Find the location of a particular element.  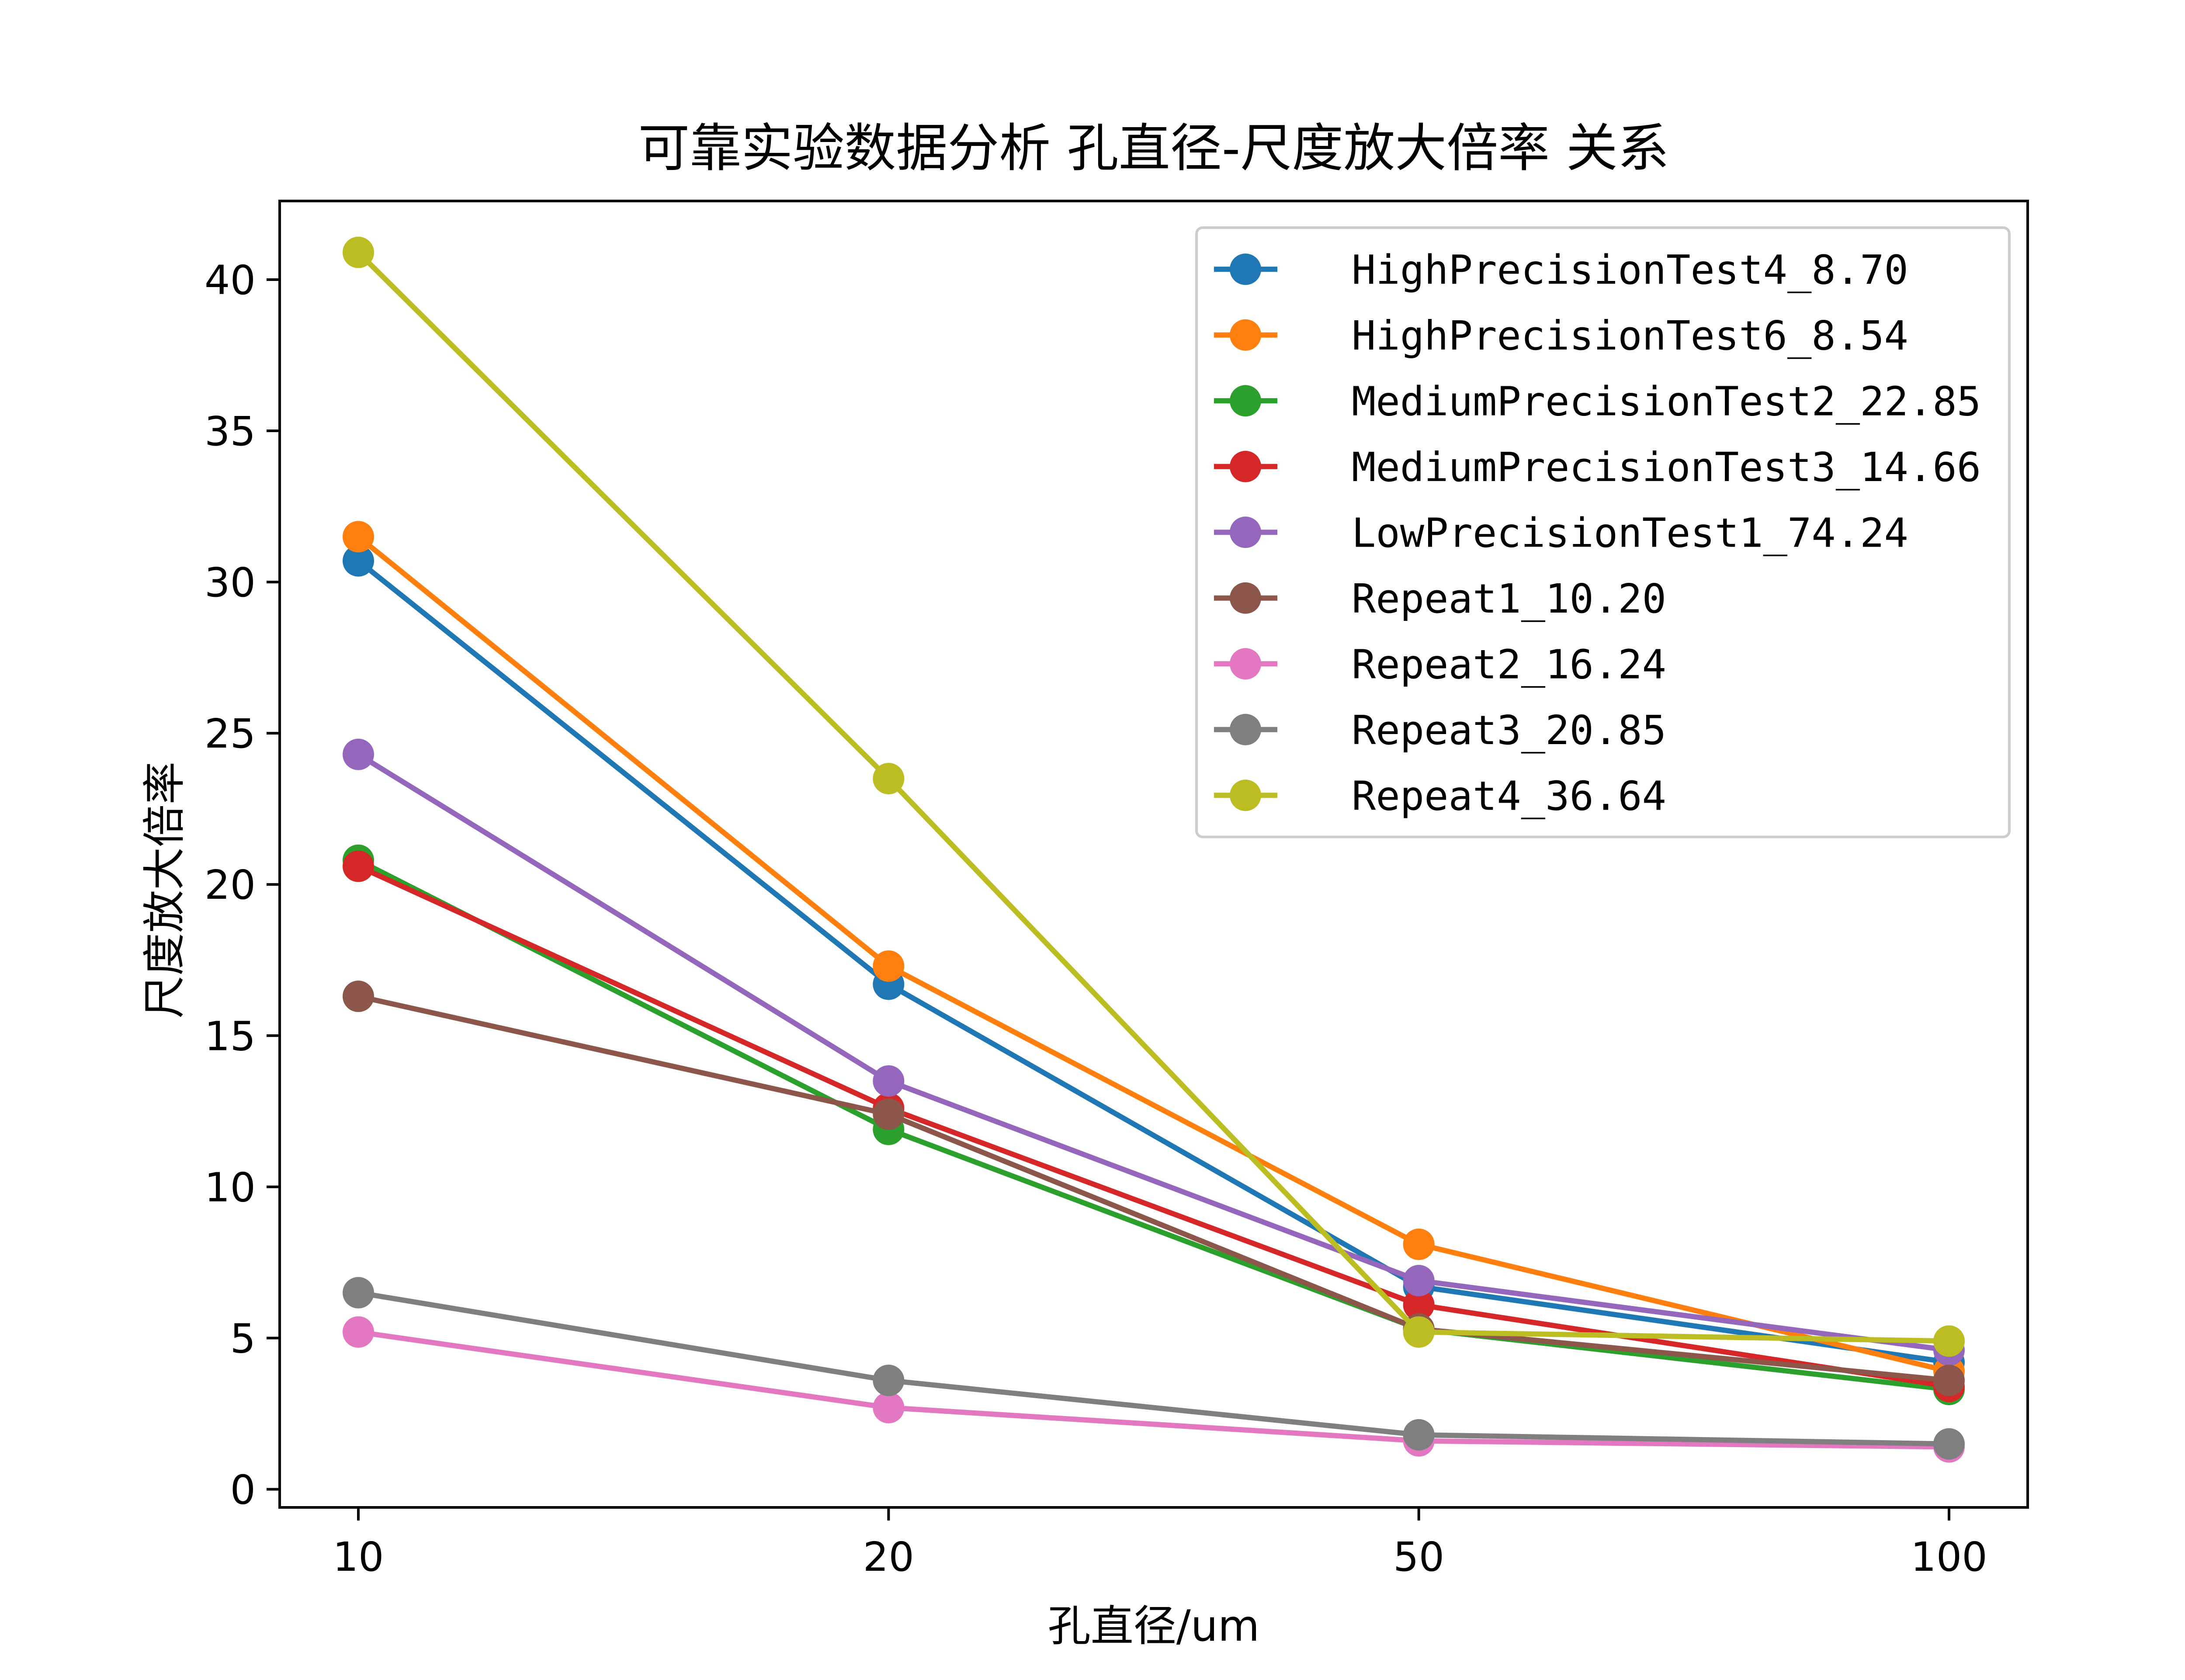

legend-entry: HighPrecisionTest4_8.70 is located at coordinates (1561, 269).